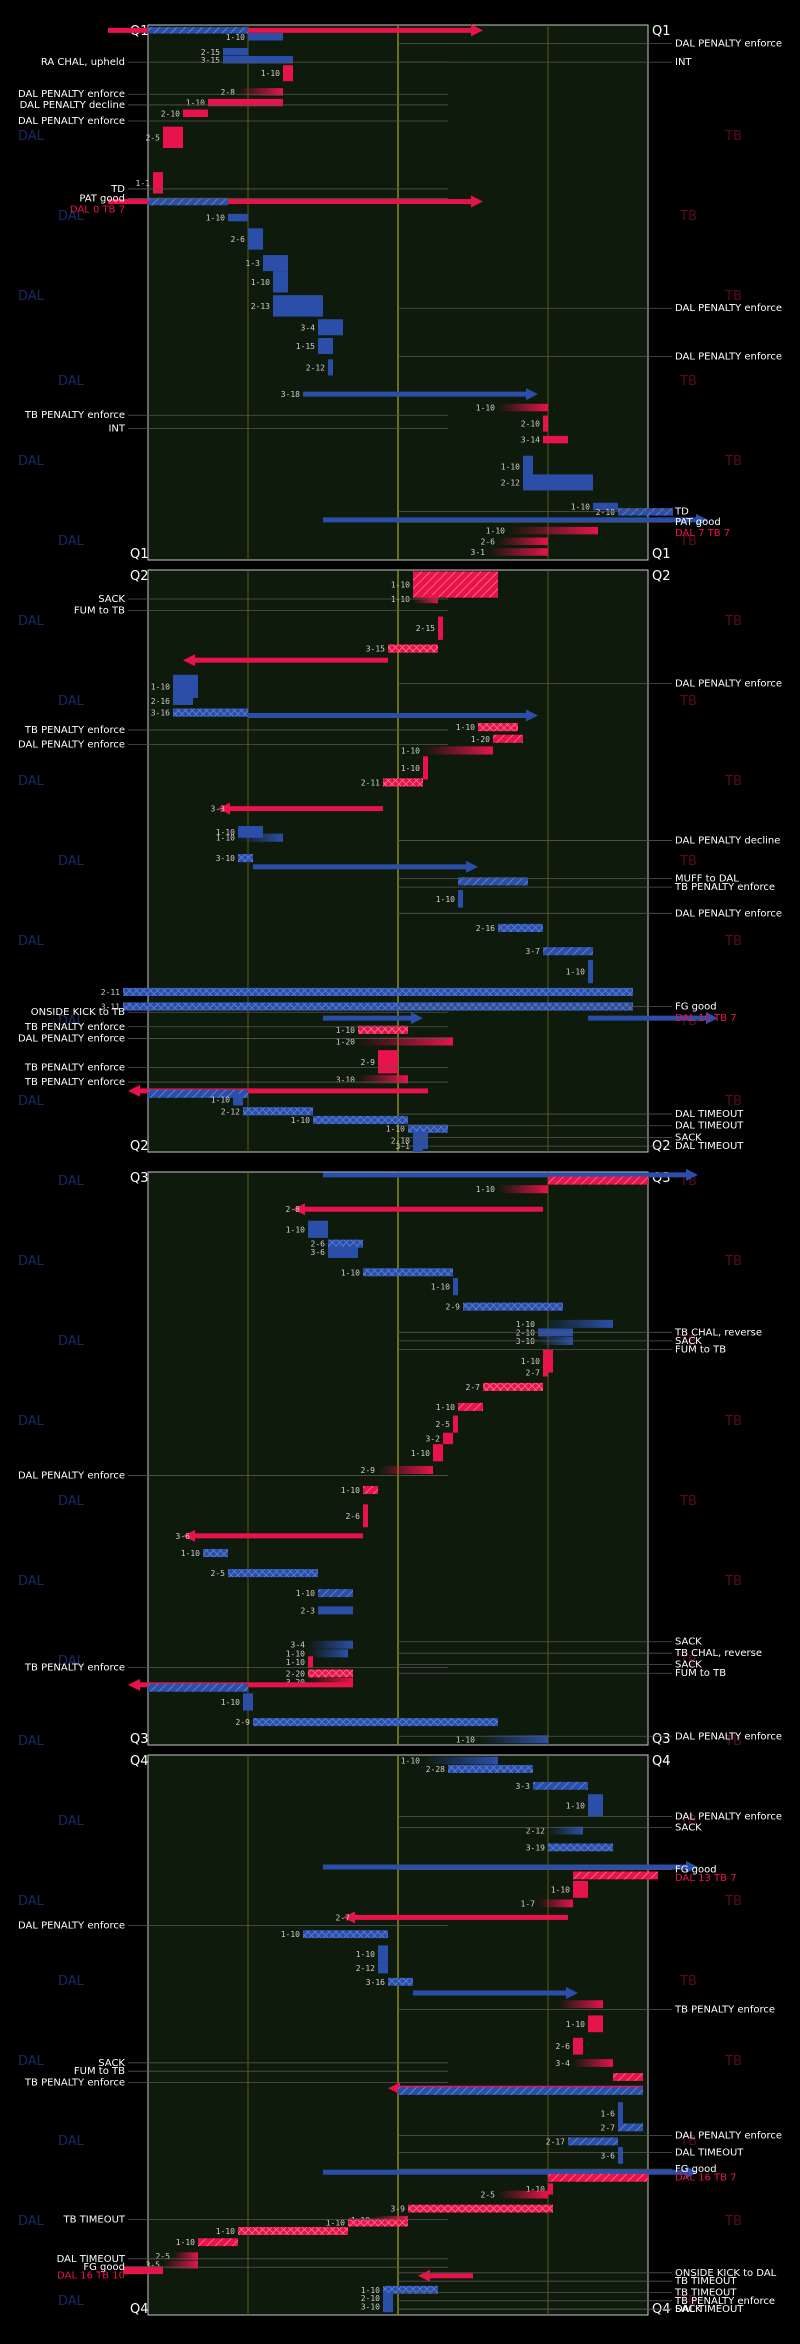 This screenshot has width=800, height=2344. What do you see at coordinates (74, 1027) in the screenshot?
I see `event-note: TB PENALTY enforce` at bounding box center [74, 1027].